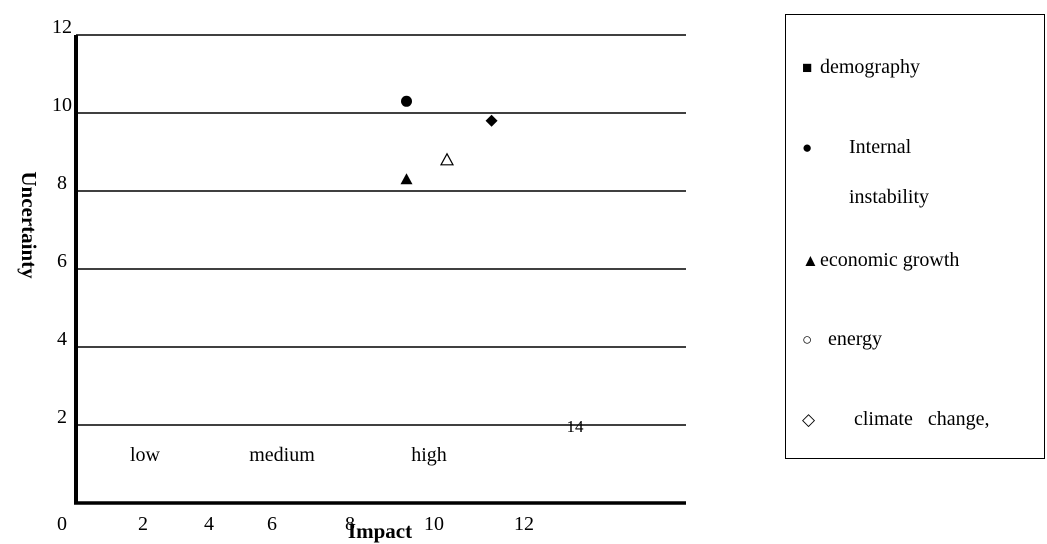 Image resolution: width=1047 pixels, height=544 pixels. I want to click on x-tick-label: 6, so click(272, 524).